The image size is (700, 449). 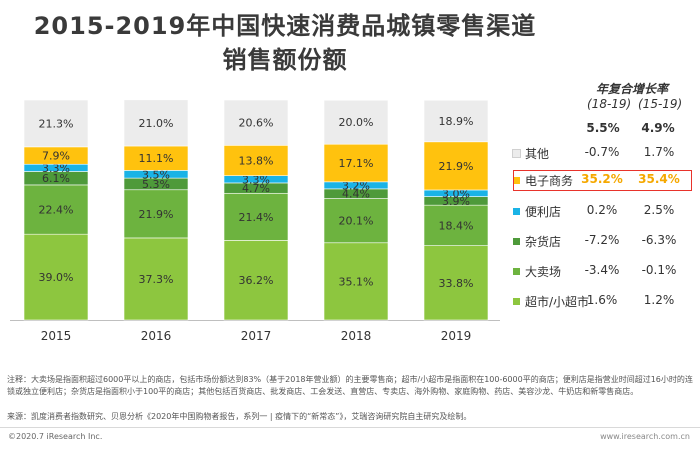 I want to click on bar-value-label: 6.1%, so click(x=56, y=178).